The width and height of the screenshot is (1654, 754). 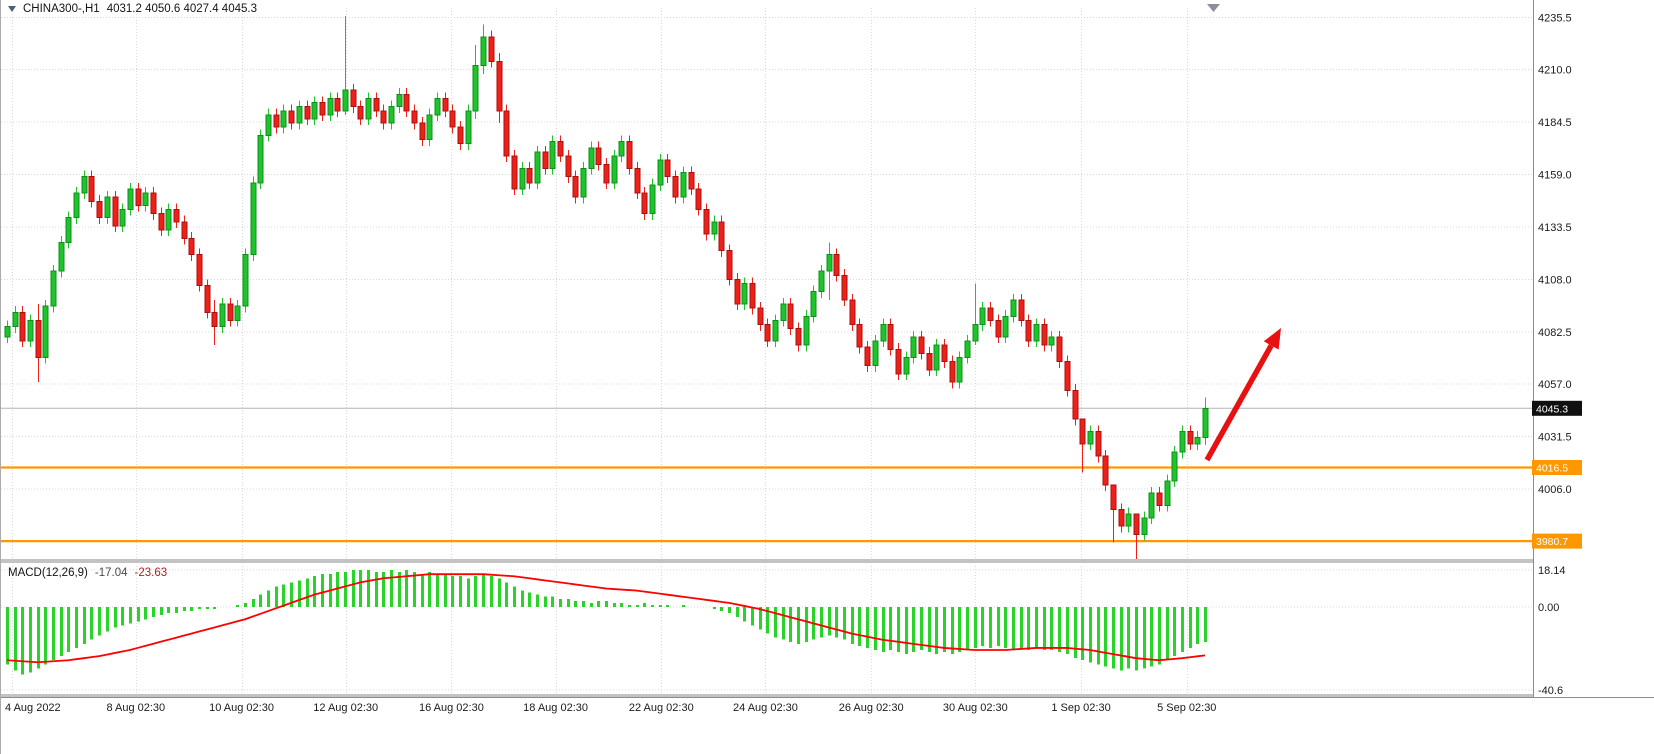 I want to click on price-tick-label: 4108.0, so click(x=1555, y=280).